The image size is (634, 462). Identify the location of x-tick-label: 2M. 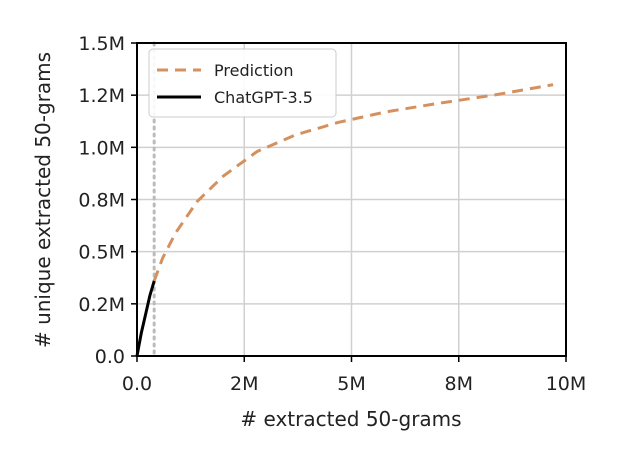
(244, 384).